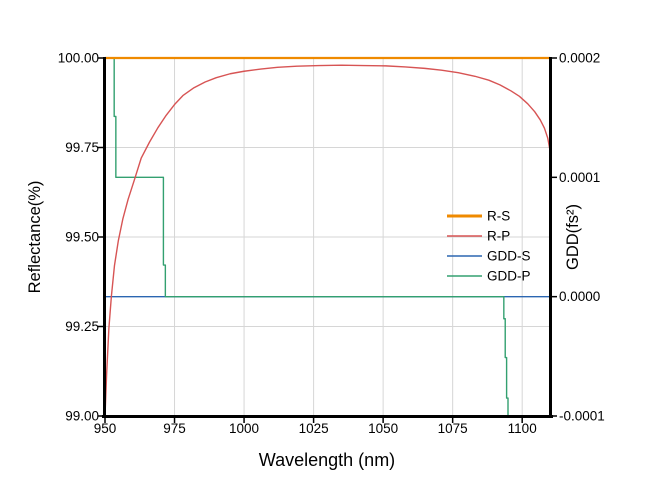 Image resolution: width=654 pixels, height=500 pixels. Describe the element at coordinates (579, 58) in the screenshot. I see `y-right-tick-label: 0.0002` at that location.